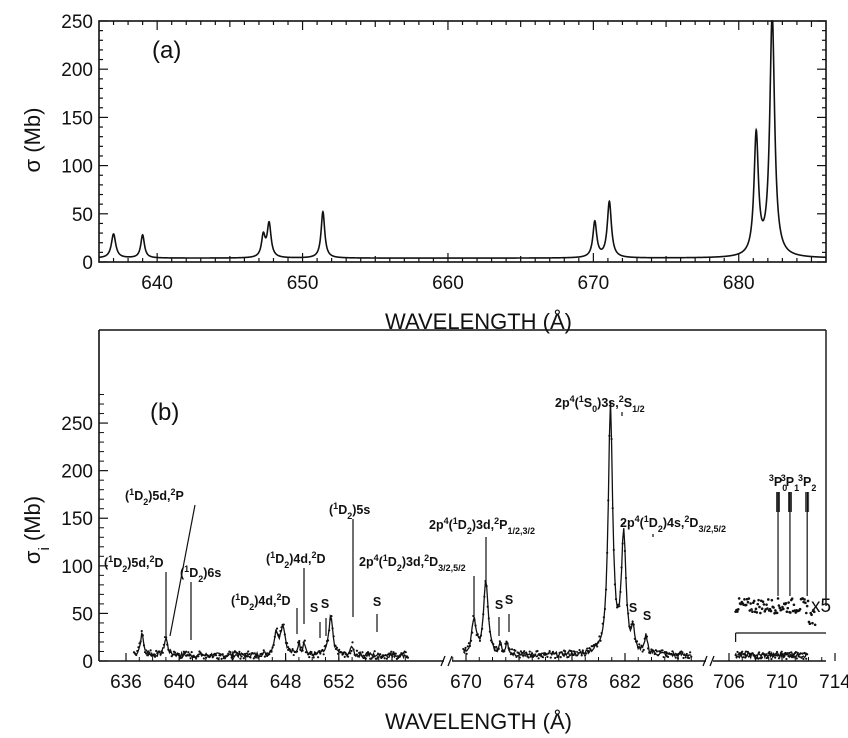 The height and width of the screenshot is (738, 848). What do you see at coordinates (594, 283) in the screenshot?
I see `panel-a-x-tick-label: 670` at bounding box center [594, 283].